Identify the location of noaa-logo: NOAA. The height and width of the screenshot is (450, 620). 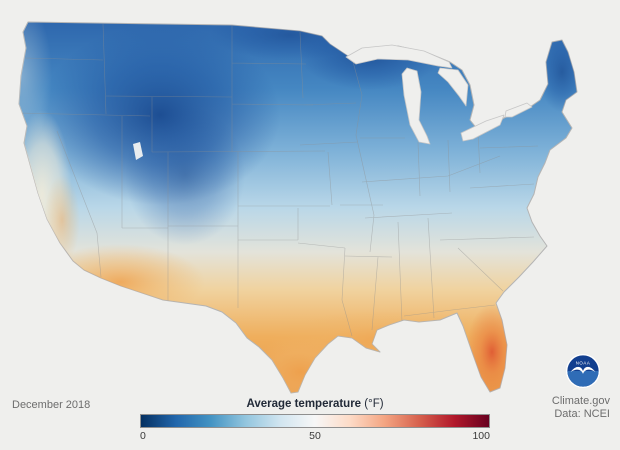
(583, 371).